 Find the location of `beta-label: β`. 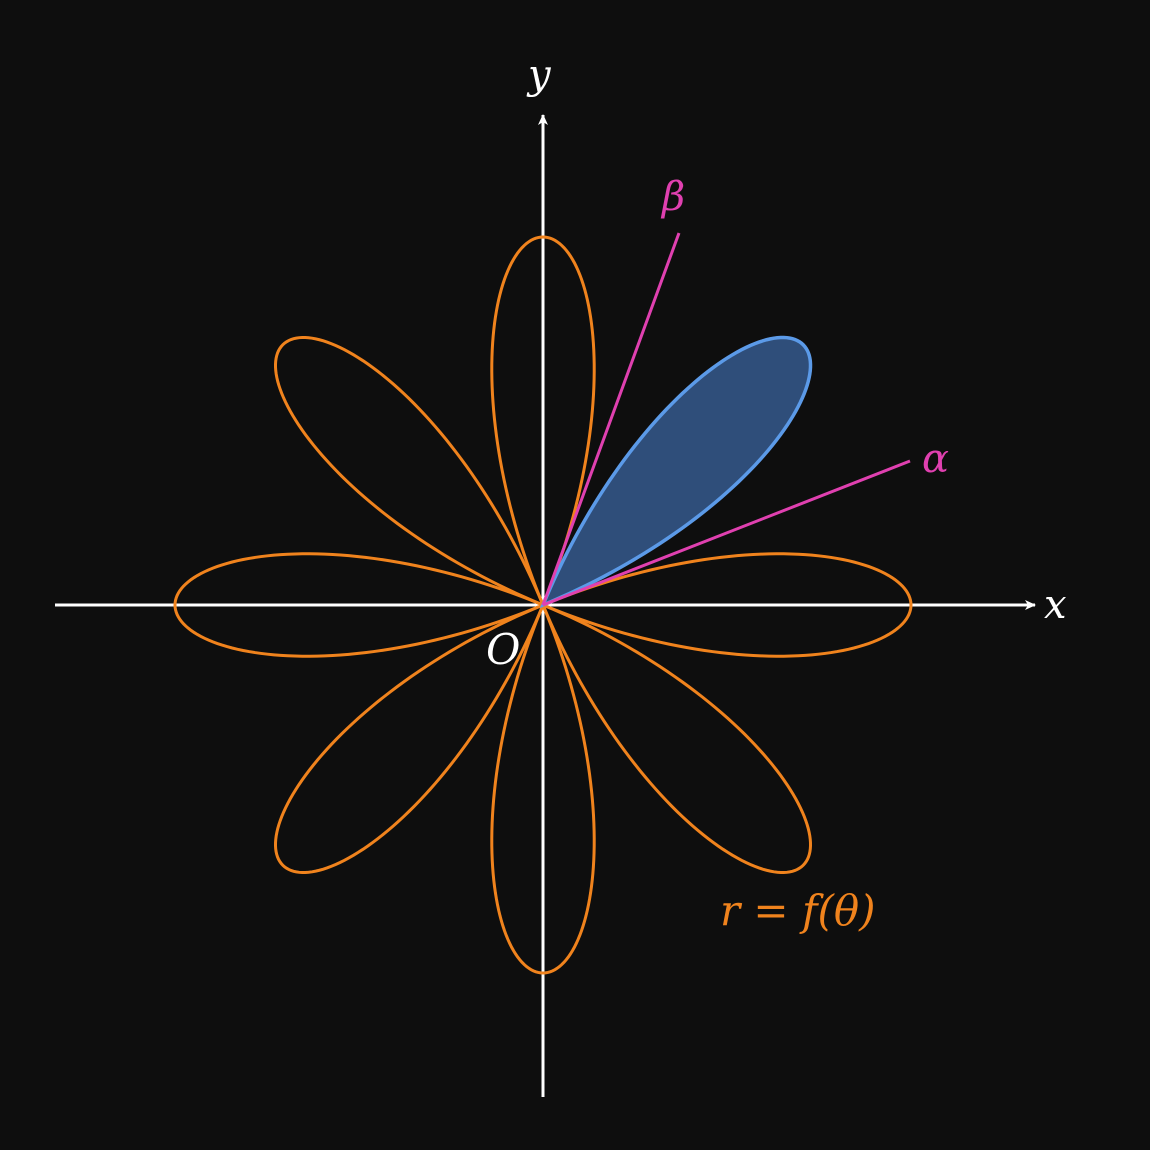

beta-label: β is located at coordinates (672, 197).